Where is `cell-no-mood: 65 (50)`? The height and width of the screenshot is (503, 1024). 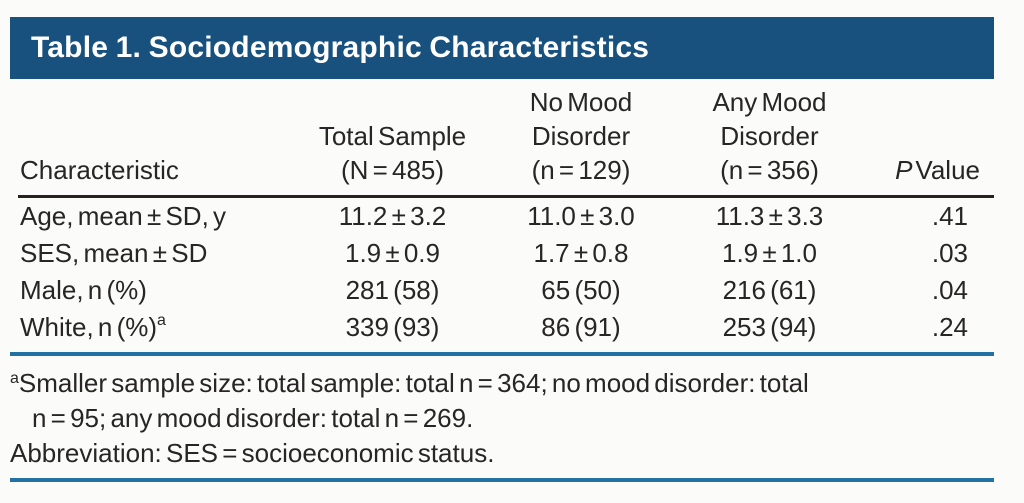 cell-no-mood: 65 (50) is located at coordinates (581, 290).